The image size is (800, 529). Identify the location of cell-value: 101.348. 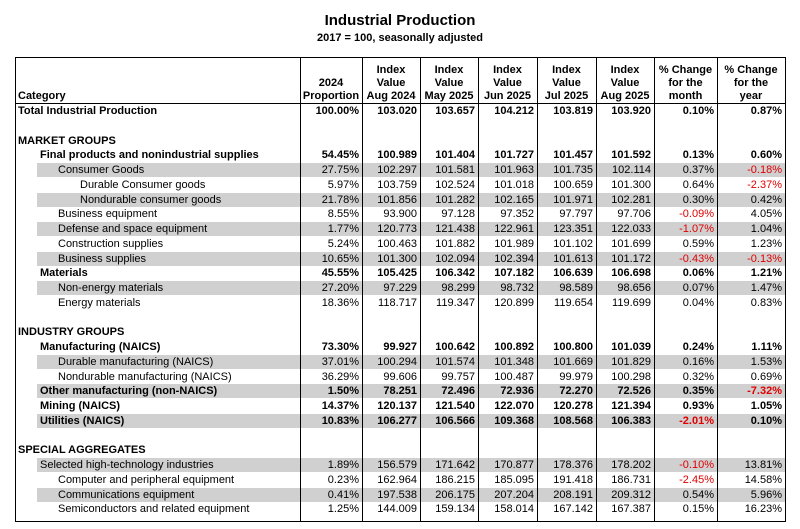
(514, 361).